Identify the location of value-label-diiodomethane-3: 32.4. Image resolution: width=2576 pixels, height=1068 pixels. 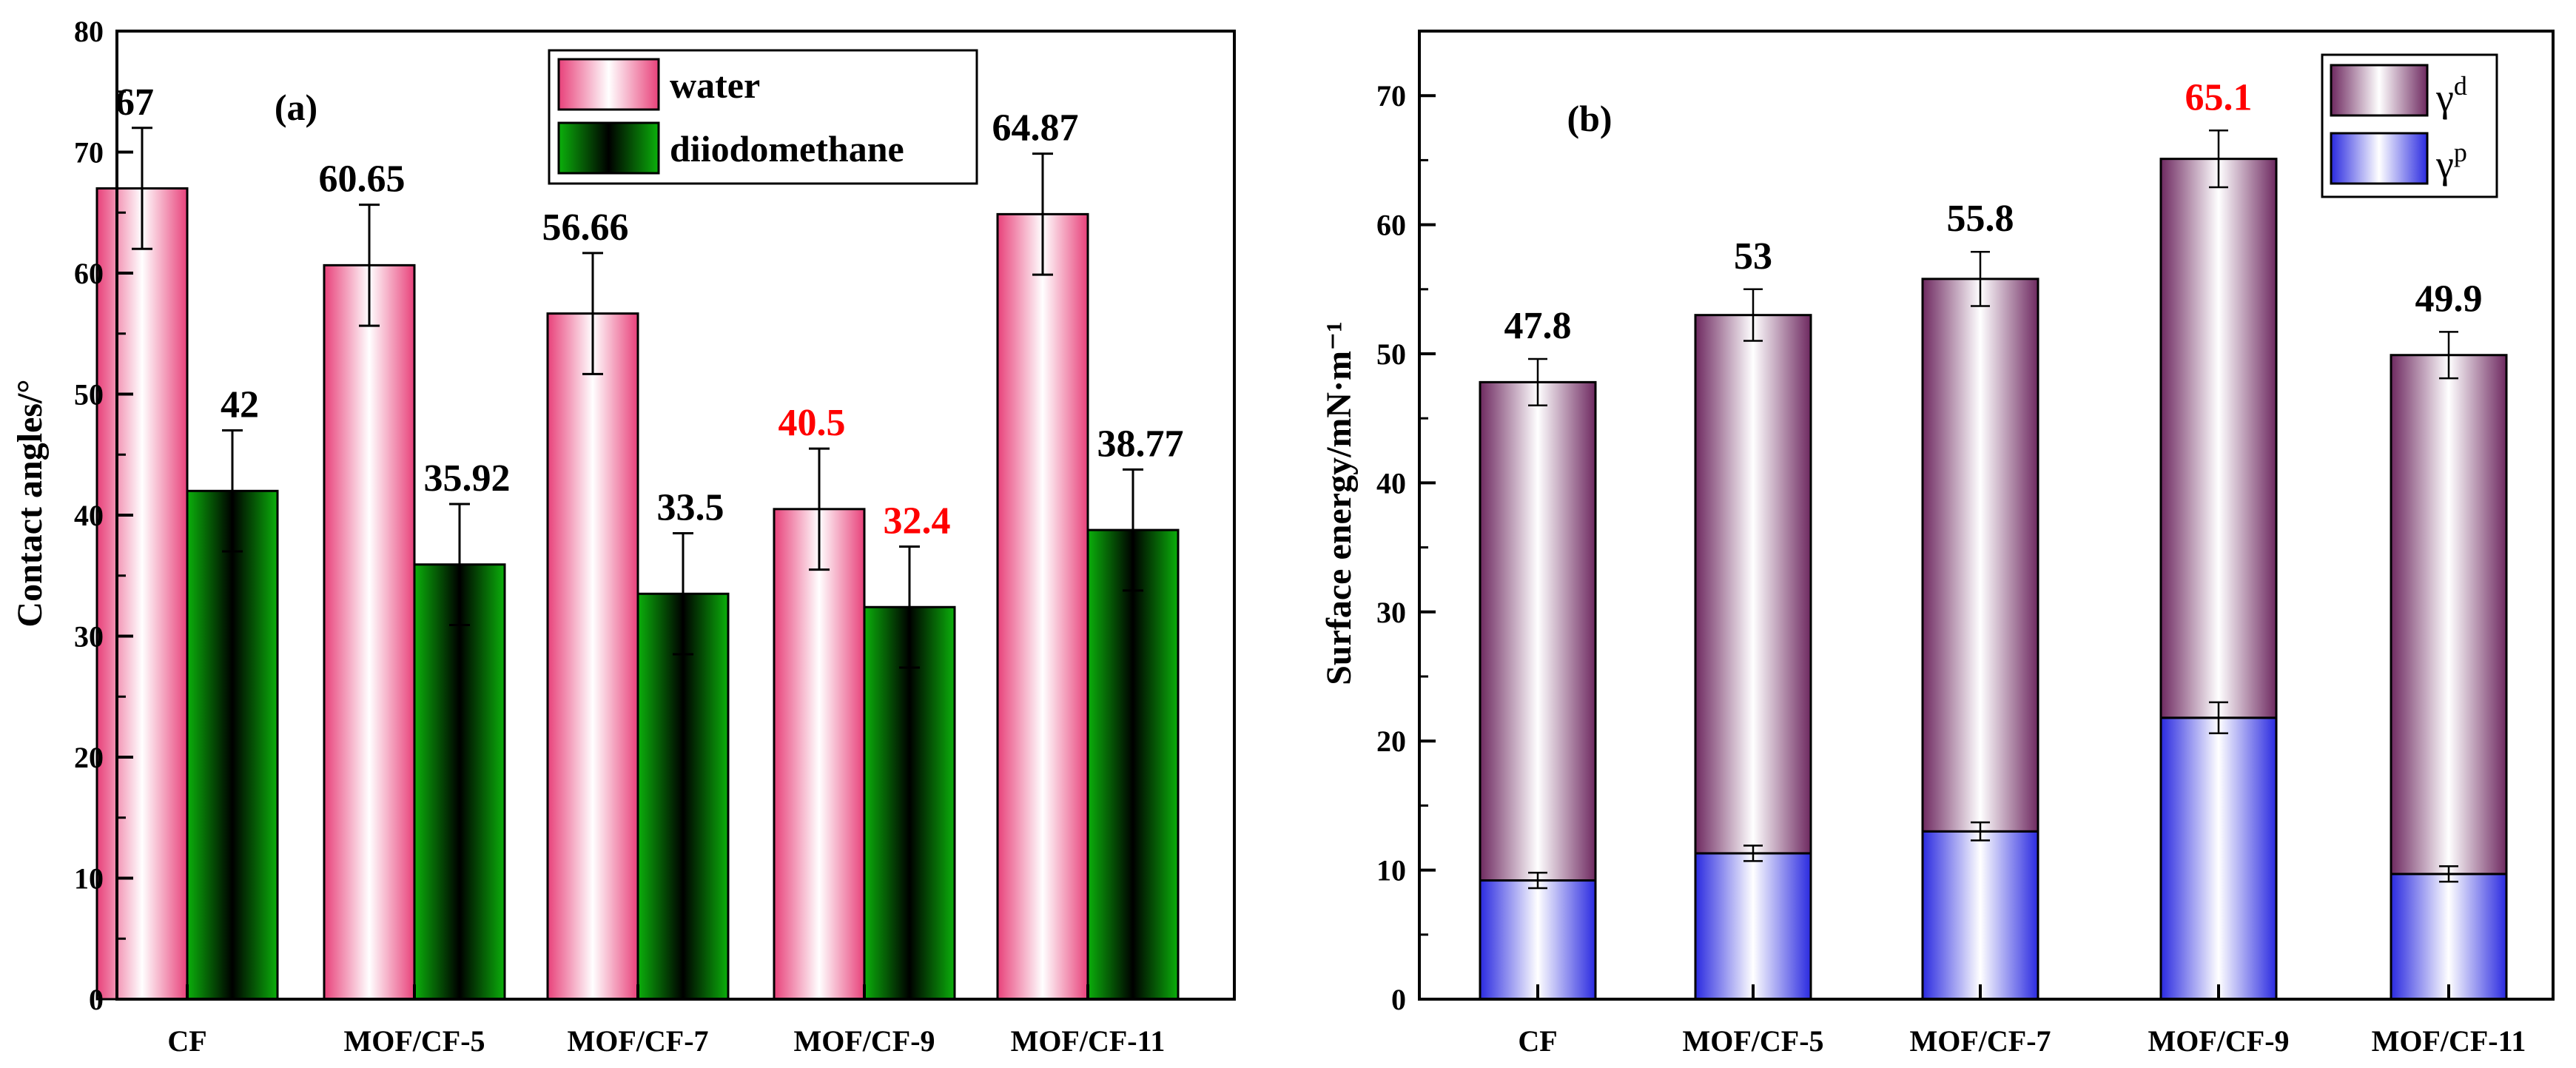
(917, 522).